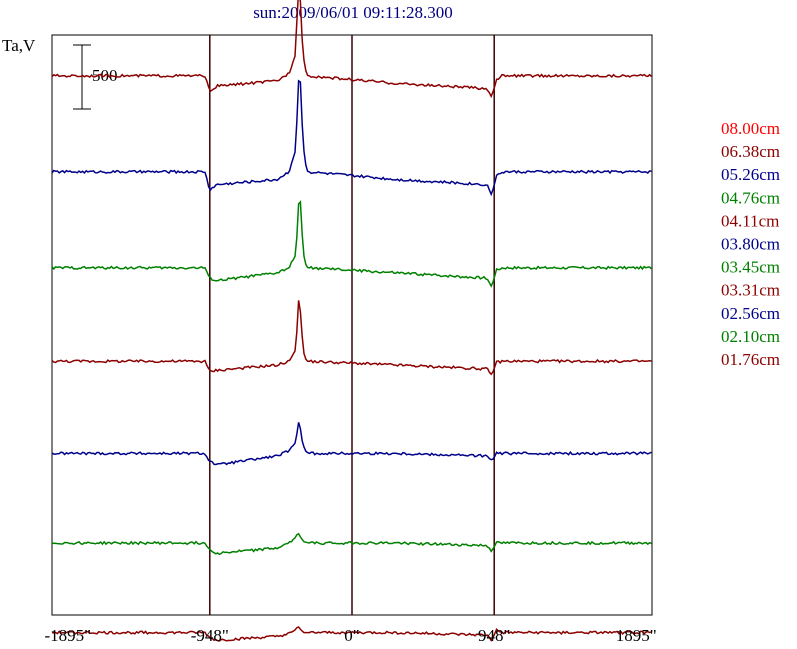 Image resolution: width=797 pixels, height=649 pixels. I want to click on y-axis-label: Ta,V, so click(19, 45).